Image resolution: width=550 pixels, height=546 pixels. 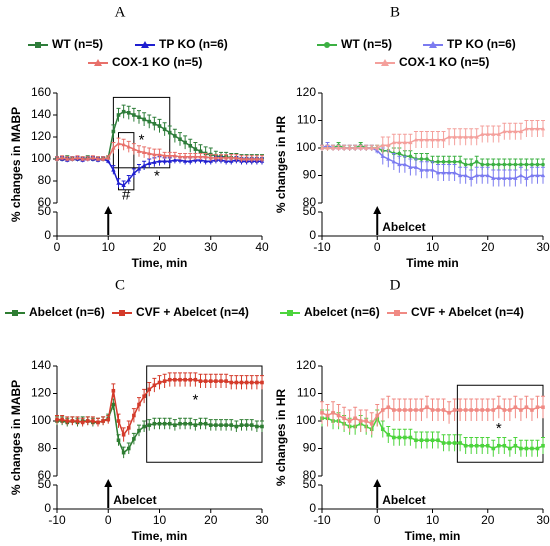 What do you see at coordinates (41, 158) in the screenshot?
I see `y-tick-label: 100` at bounding box center [41, 158].